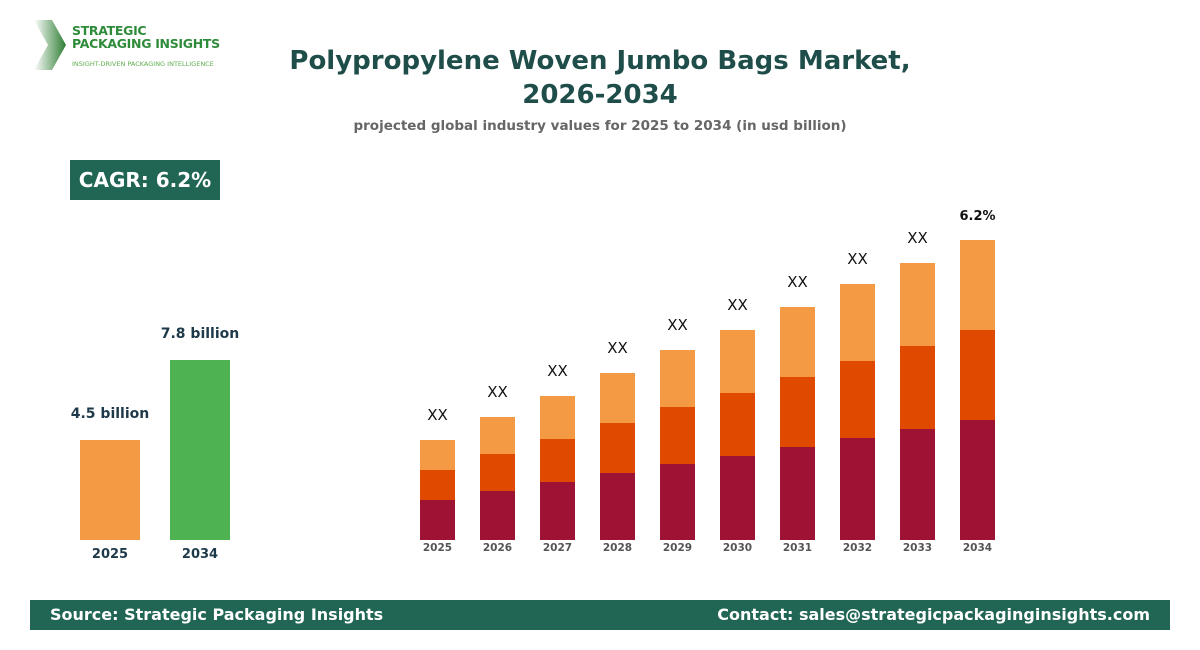 The height and width of the screenshot is (650, 1200). I want to click on tick-2031: 2031, so click(797, 548).